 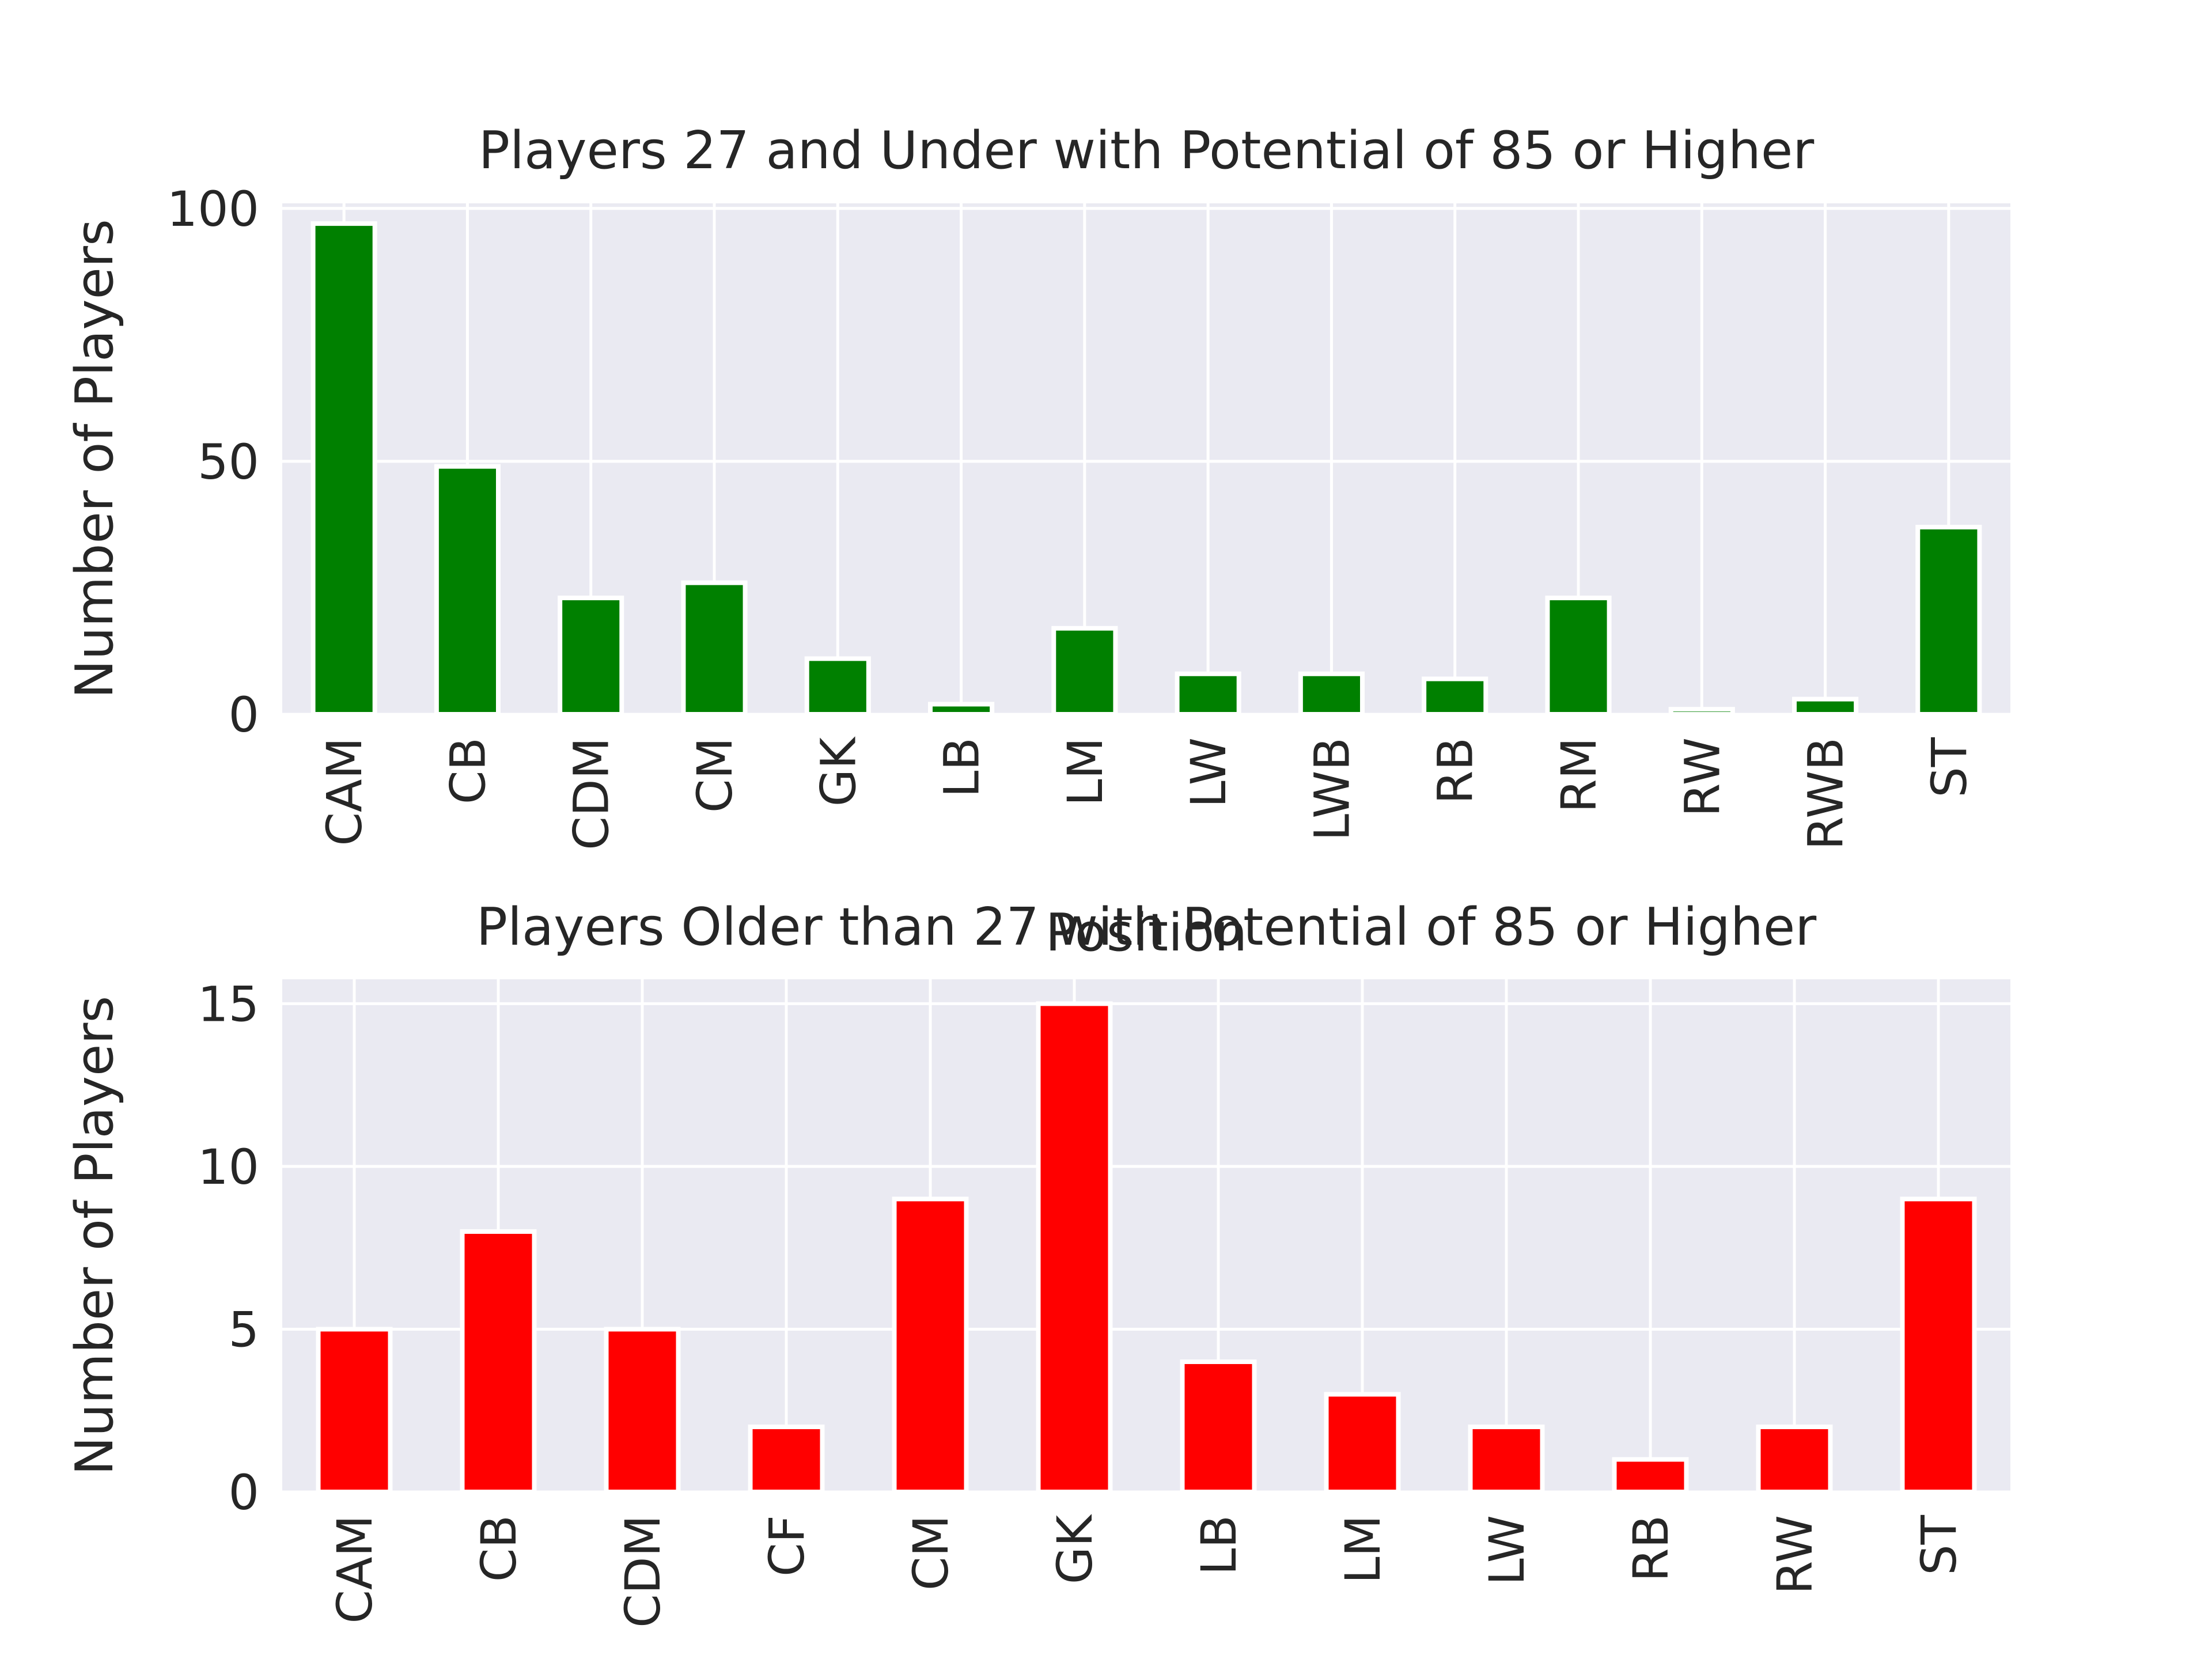 What do you see at coordinates (228, 1004) in the screenshot?
I see `y-tick-label: 15` at bounding box center [228, 1004].